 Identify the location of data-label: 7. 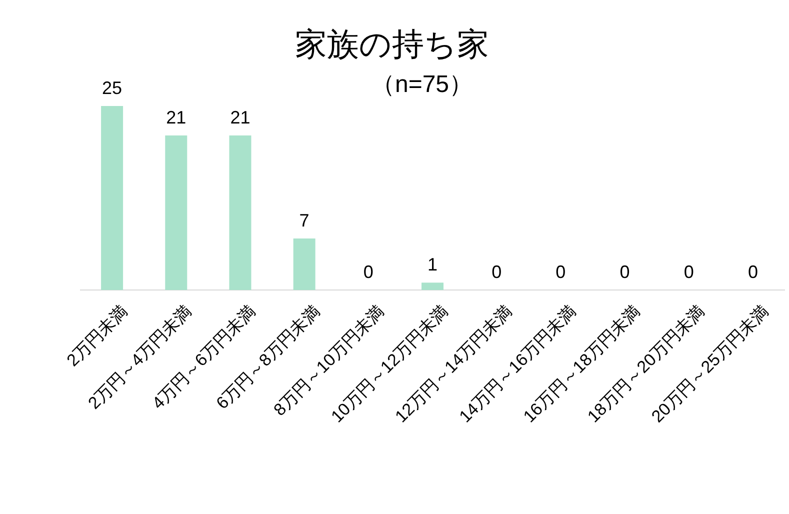
(304, 220).